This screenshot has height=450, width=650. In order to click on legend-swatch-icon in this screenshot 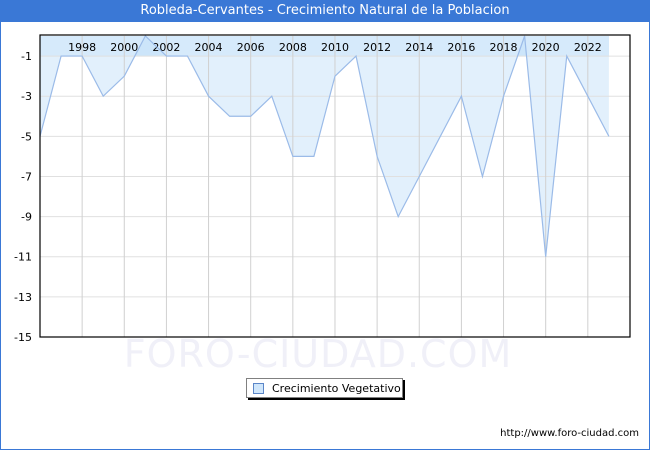, I will do `click(258, 388)`.